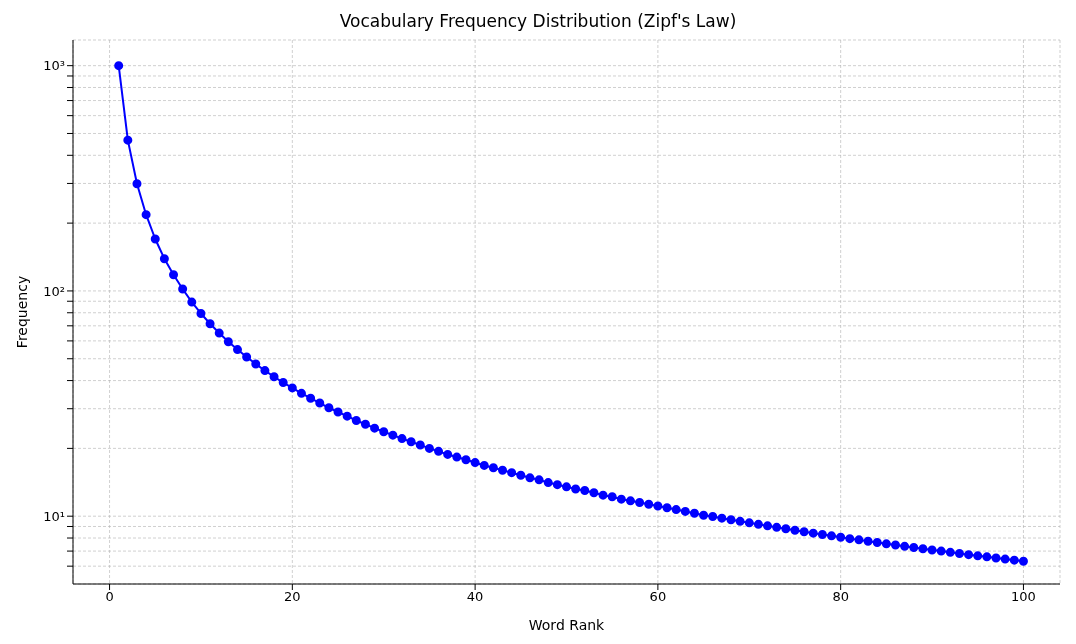  What do you see at coordinates (538, 21) in the screenshot?
I see `chart-title: Vocabulary Frequency Distribution (Zipf's Law)` at bounding box center [538, 21].